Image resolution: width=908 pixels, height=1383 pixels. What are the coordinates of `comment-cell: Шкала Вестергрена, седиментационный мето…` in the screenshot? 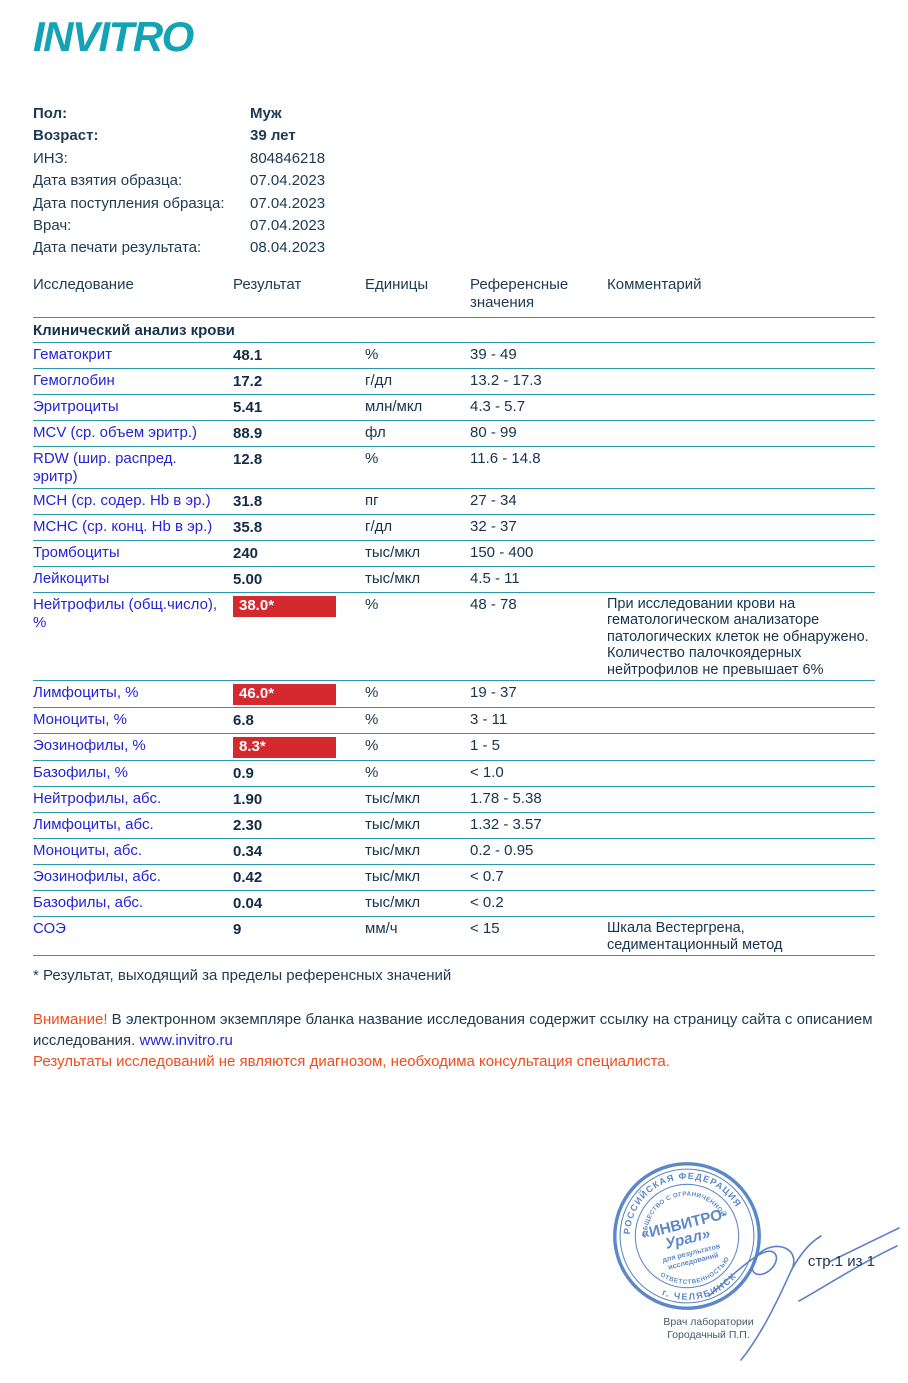 It's located at (695, 936).